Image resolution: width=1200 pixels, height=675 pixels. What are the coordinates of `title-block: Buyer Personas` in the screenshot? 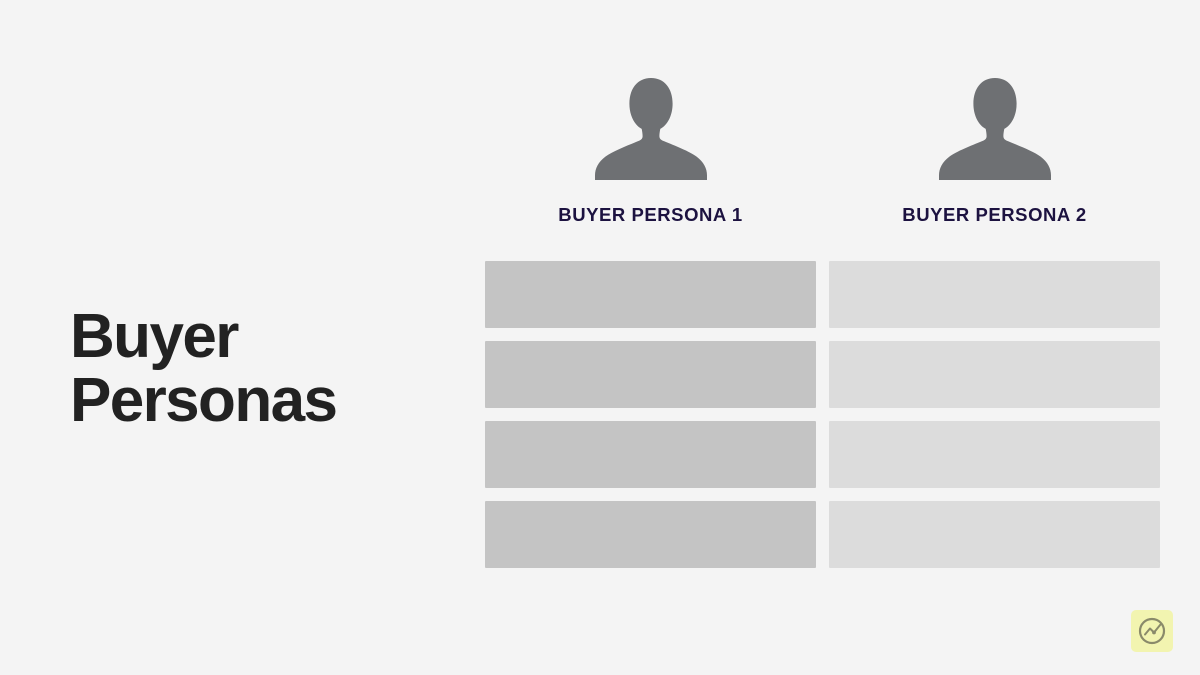 It's located at (250, 369).